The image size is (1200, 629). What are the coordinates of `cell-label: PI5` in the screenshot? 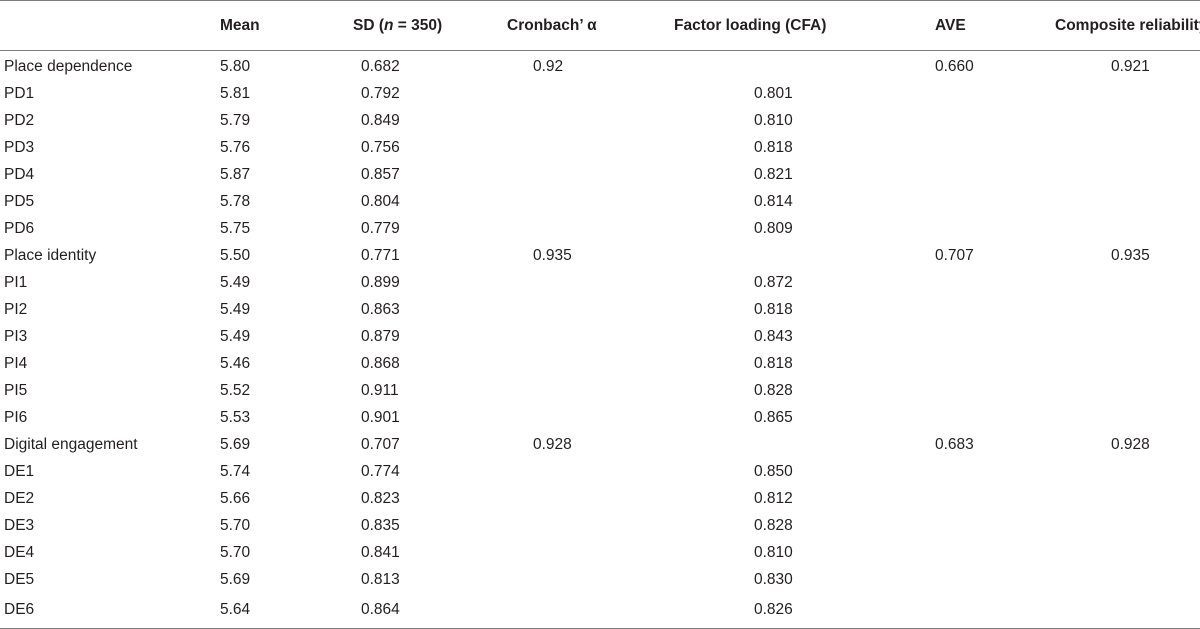 It's located at (16, 390).